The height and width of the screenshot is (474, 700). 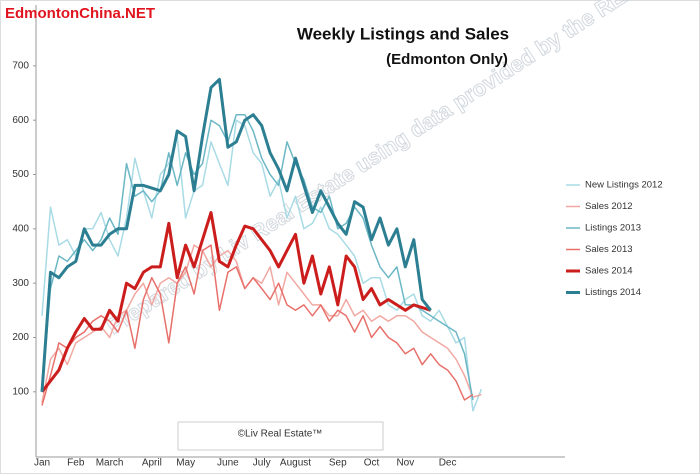 I want to click on x-tick-label: Nov, so click(x=405, y=463).